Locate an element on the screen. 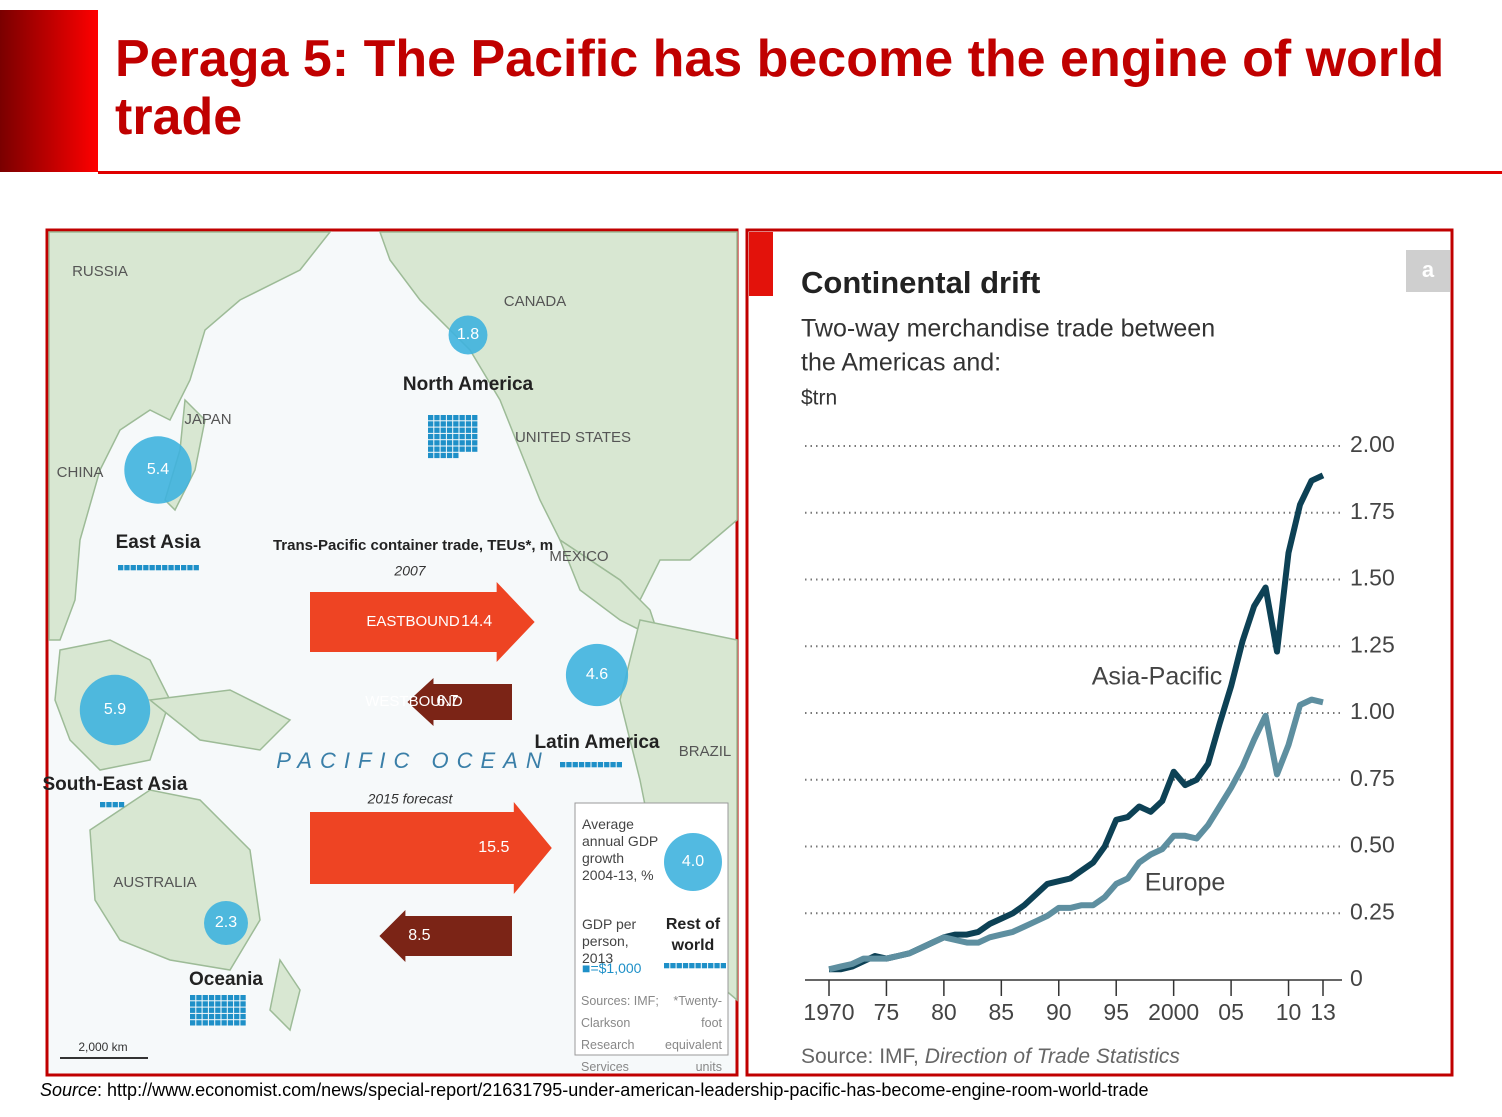 This screenshot has width=1502, height=1117. x-tick-label: 85 is located at coordinates (1002, 1012).